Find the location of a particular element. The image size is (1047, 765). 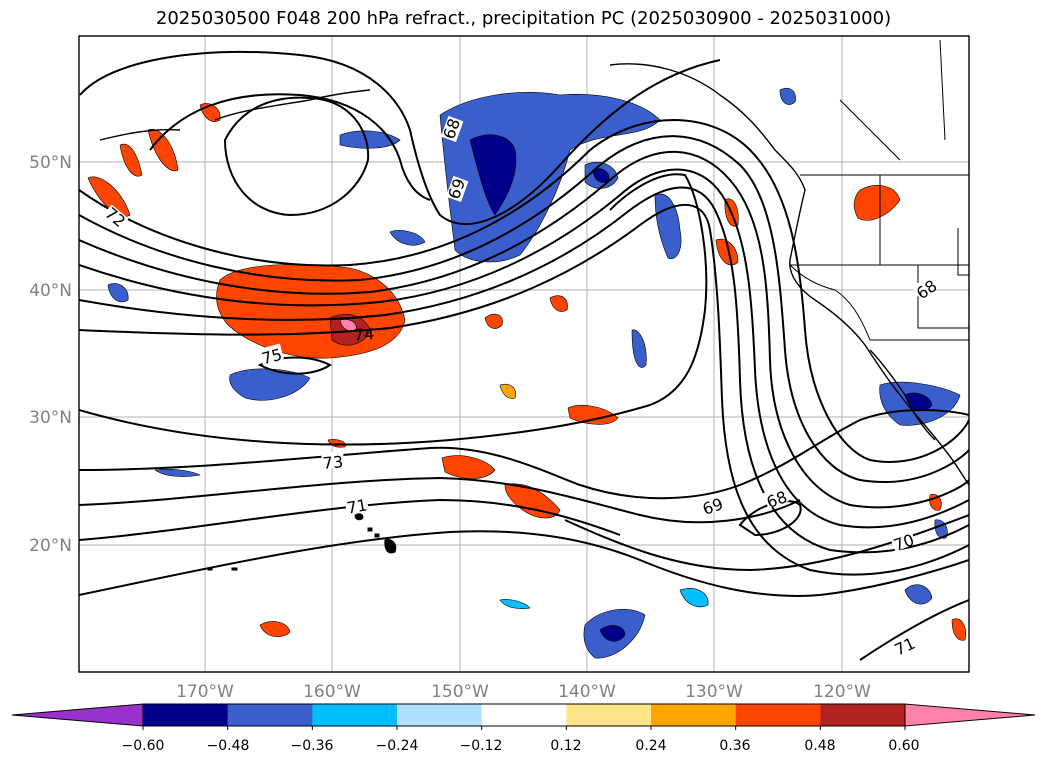

islands is located at coordinates (302, 542).